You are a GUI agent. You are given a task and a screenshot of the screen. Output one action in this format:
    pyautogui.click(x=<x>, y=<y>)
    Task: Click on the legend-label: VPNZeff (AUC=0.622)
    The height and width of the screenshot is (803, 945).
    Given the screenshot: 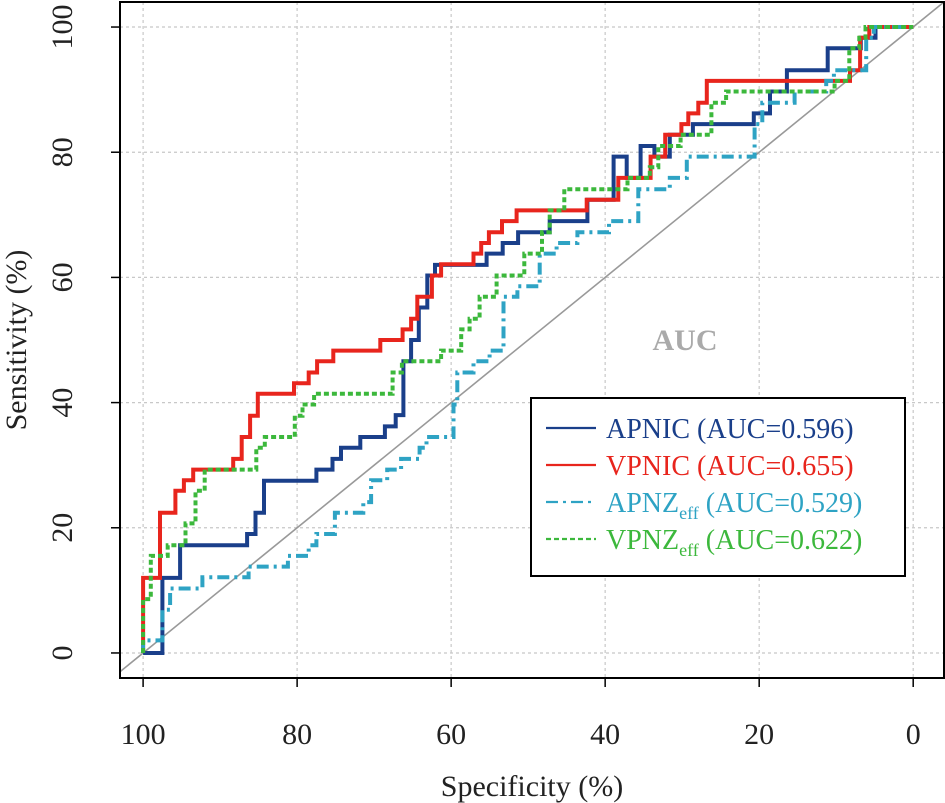 What is the action you would take?
    pyautogui.click(x=734, y=542)
    